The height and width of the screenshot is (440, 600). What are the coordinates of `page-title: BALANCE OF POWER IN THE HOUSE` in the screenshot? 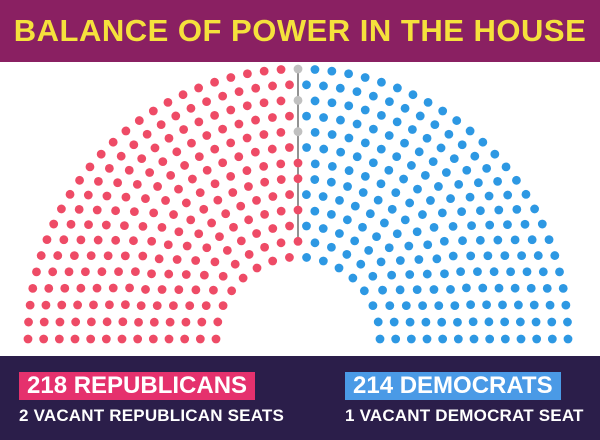 It's located at (300, 30).